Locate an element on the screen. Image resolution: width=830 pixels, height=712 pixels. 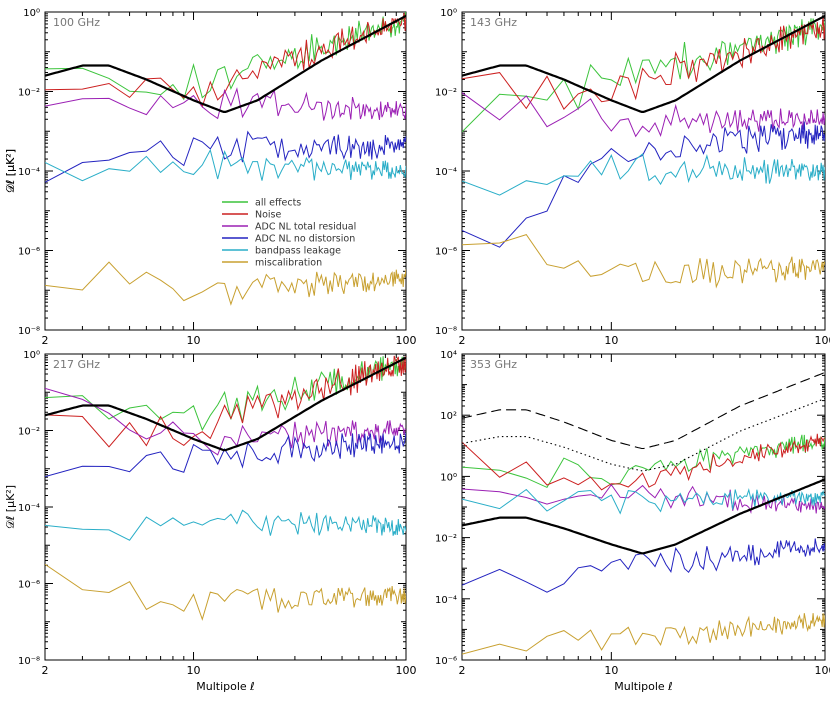
reference-curve-dotted is located at coordinates (643, 435).